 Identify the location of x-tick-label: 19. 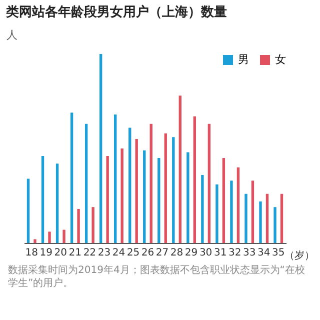
(46, 253).